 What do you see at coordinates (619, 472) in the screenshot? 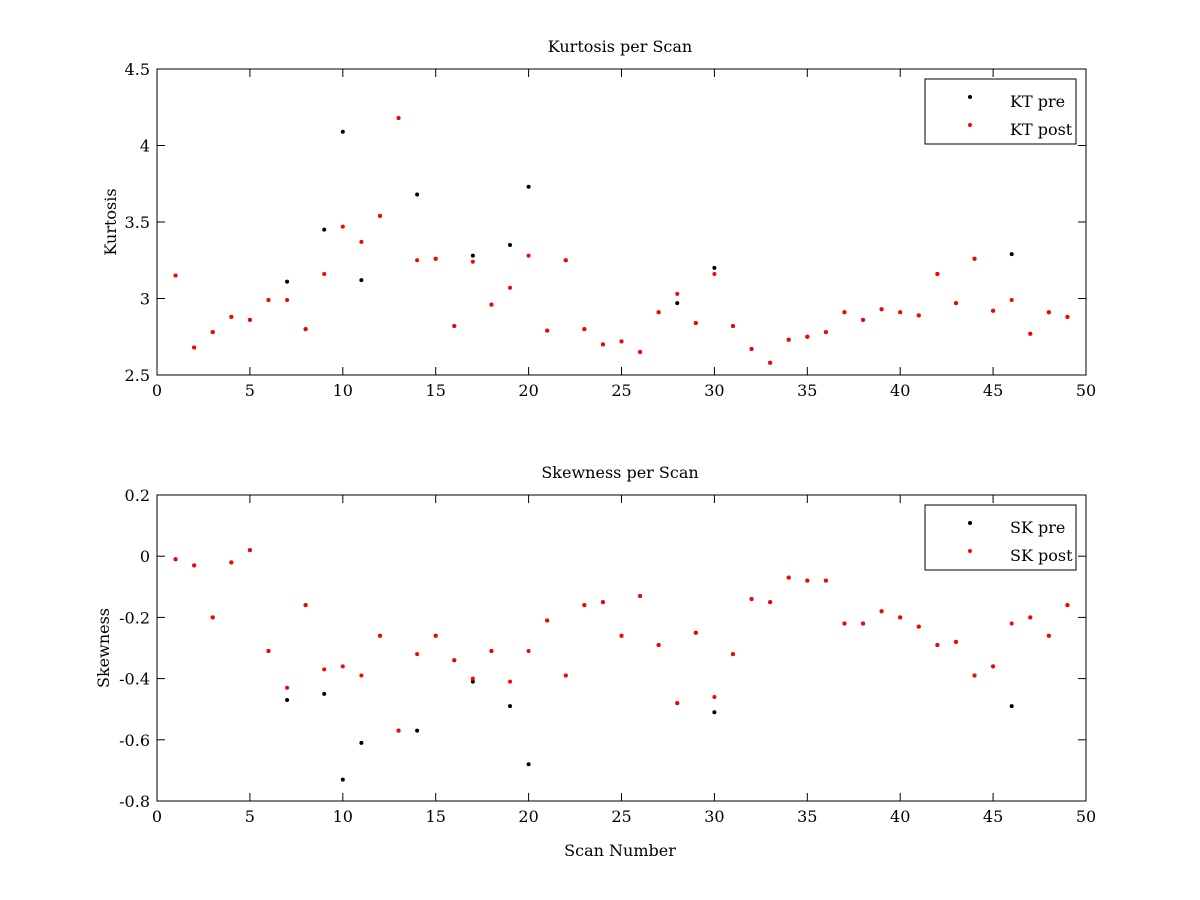
I see `chart-title: Skewness per Scan` at bounding box center [619, 472].